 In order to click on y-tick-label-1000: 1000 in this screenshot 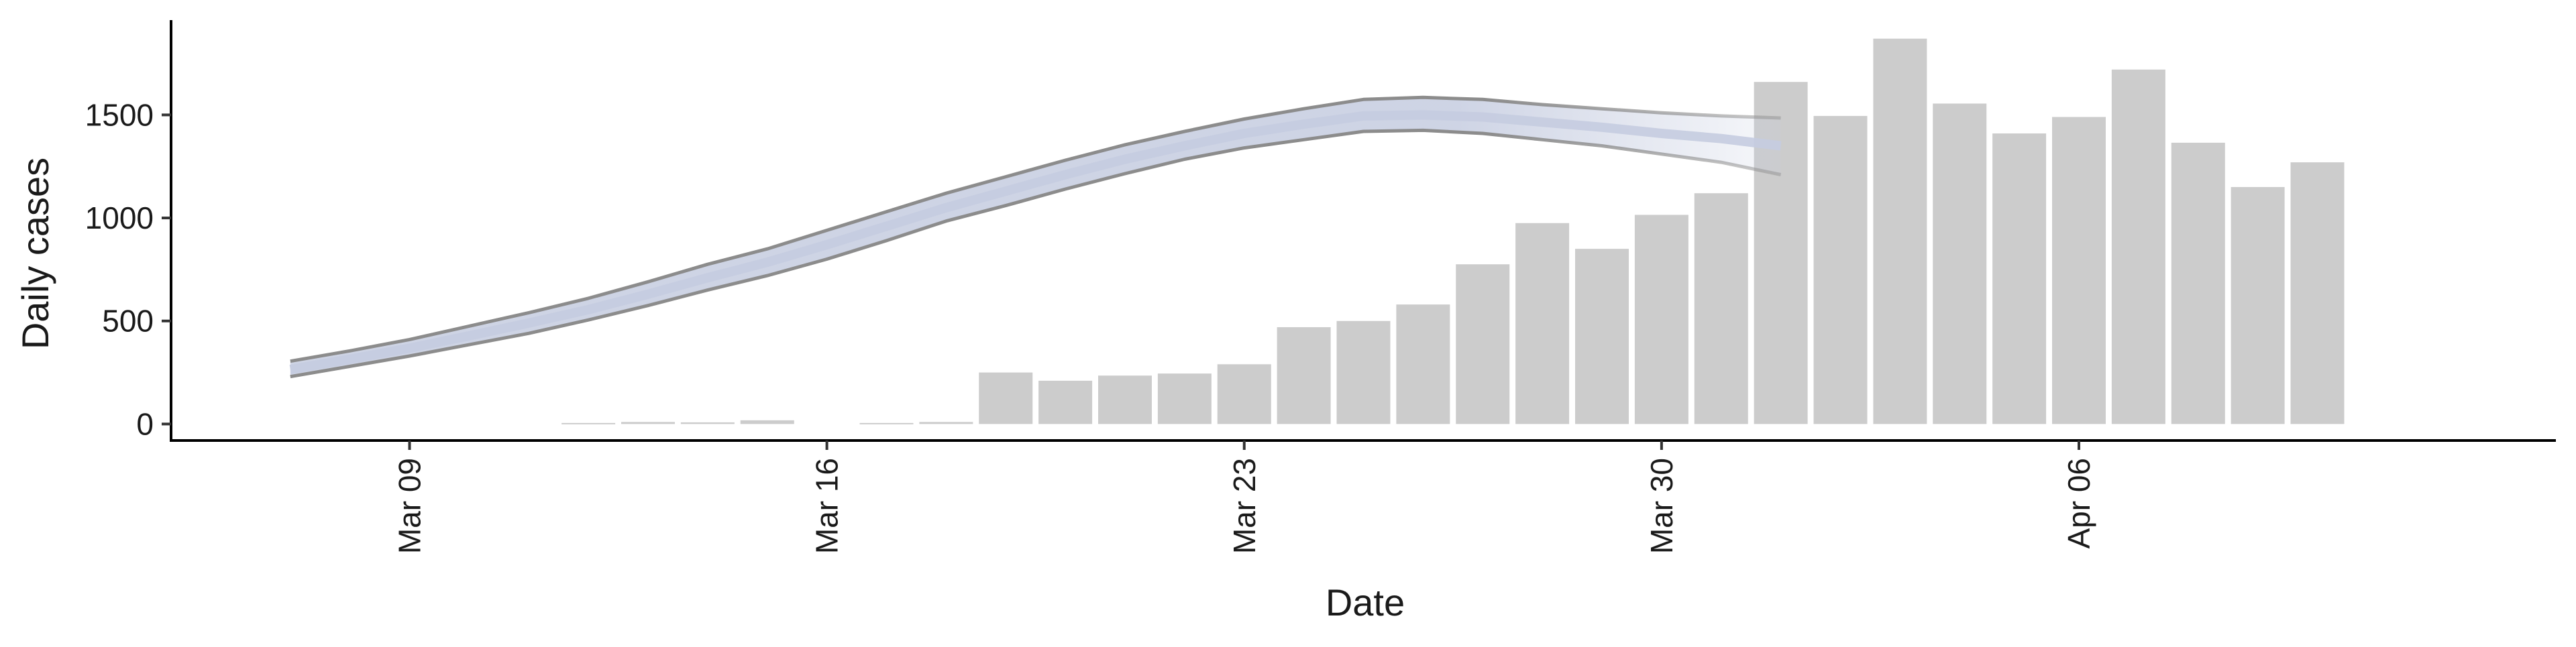, I will do `click(119, 217)`.